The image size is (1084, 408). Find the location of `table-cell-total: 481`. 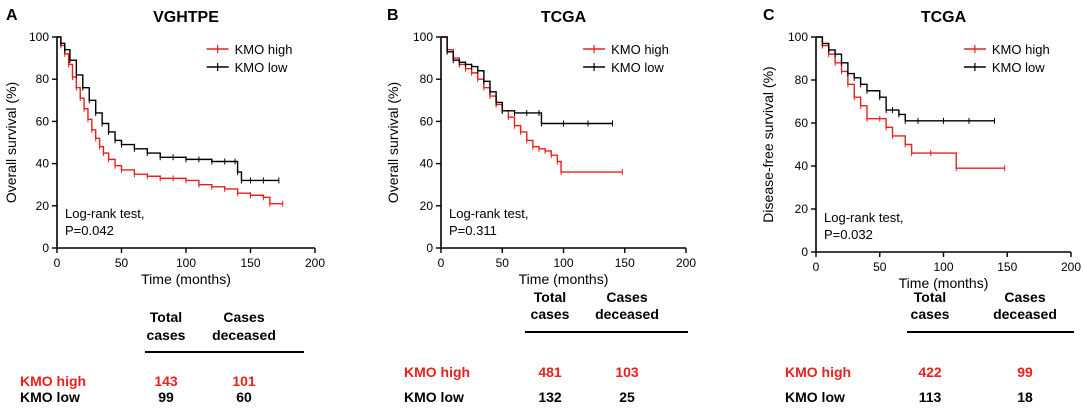

table-cell-total: 481 is located at coordinates (550, 372).